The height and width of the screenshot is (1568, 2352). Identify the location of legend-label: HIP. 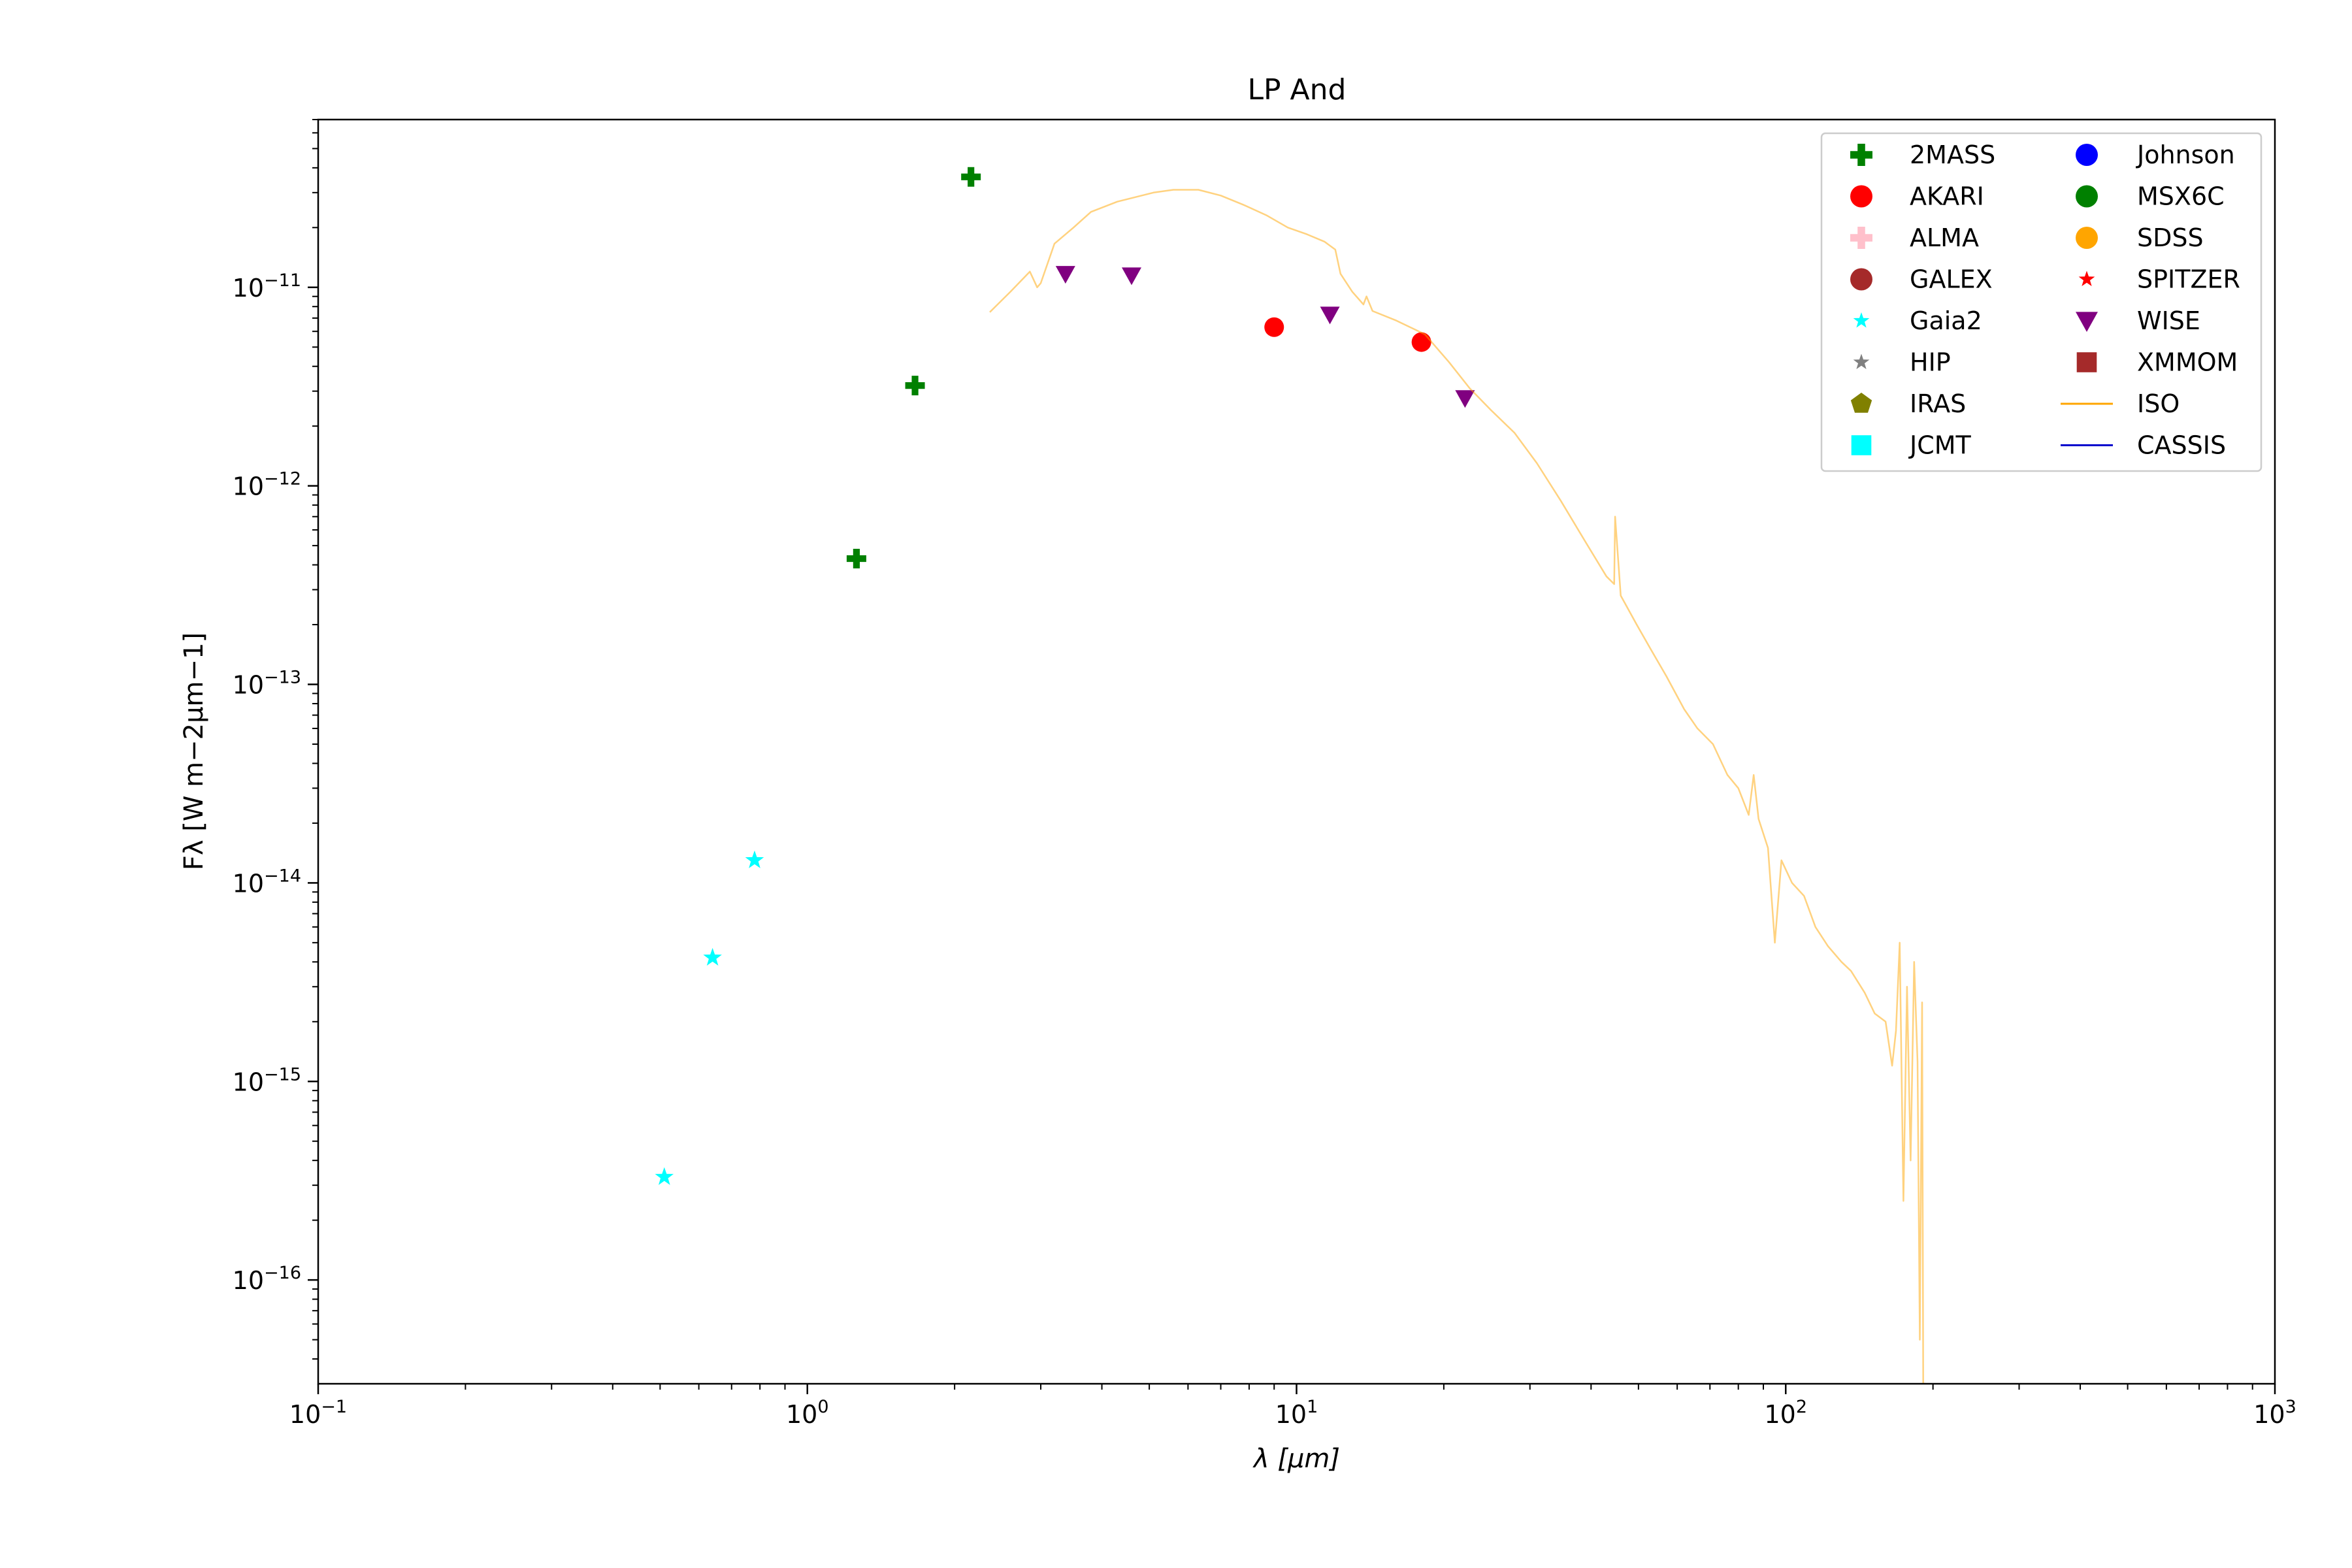
(1930, 362).